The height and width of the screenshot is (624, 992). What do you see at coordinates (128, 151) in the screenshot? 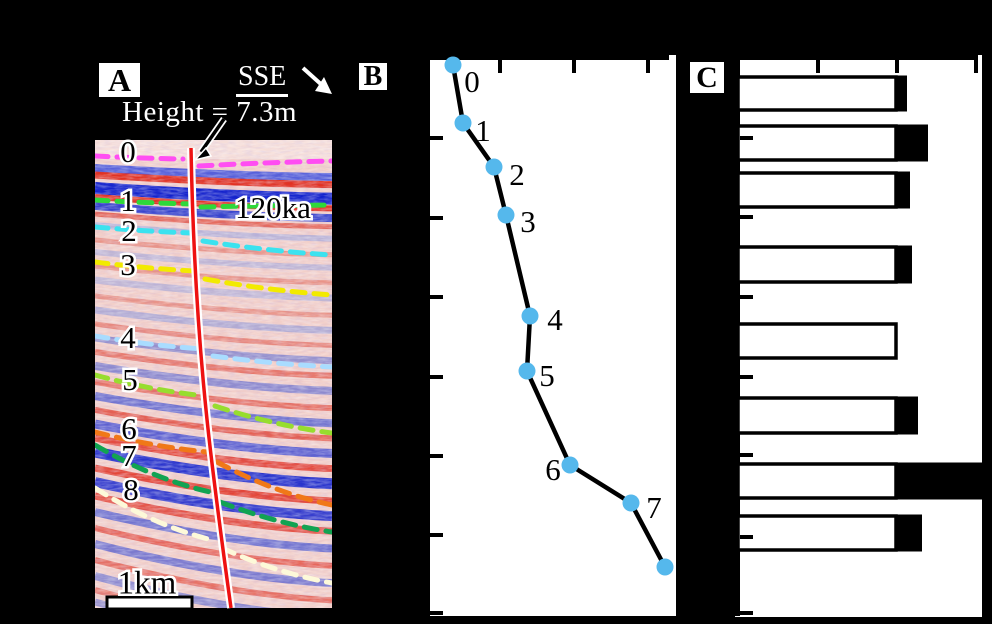
I see `horizon-label-0: 0` at bounding box center [128, 151].